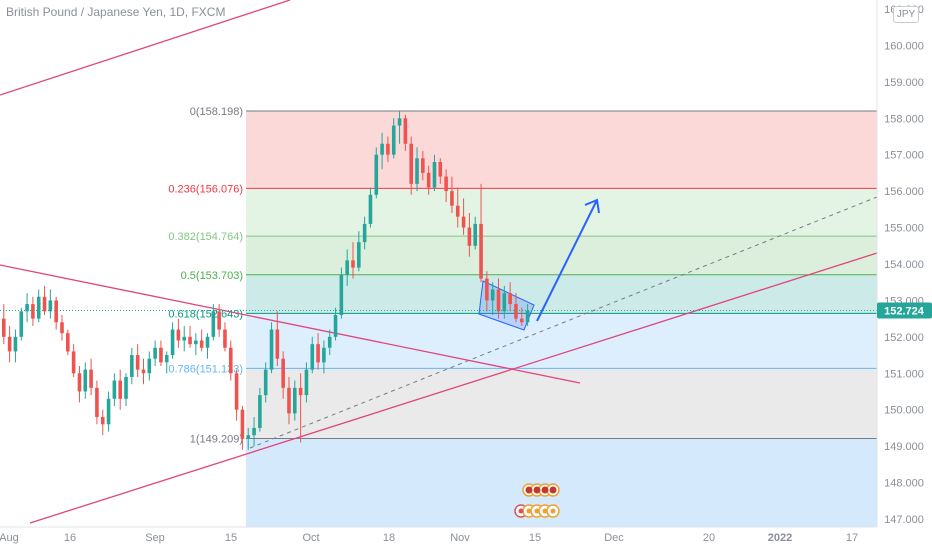 The image size is (932, 550). Describe the element at coordinates (389, 538) in the screenshot. I see `time-tick-label: 18` at that location.